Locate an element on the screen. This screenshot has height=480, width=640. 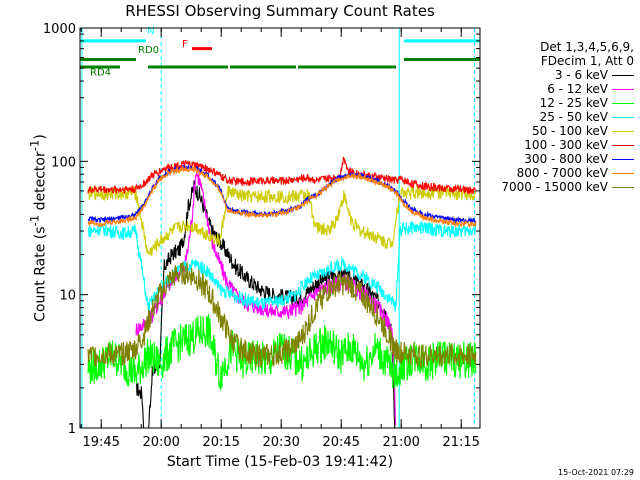
legend-item: 50 - 100 keV is located at coordinates (567, 131).